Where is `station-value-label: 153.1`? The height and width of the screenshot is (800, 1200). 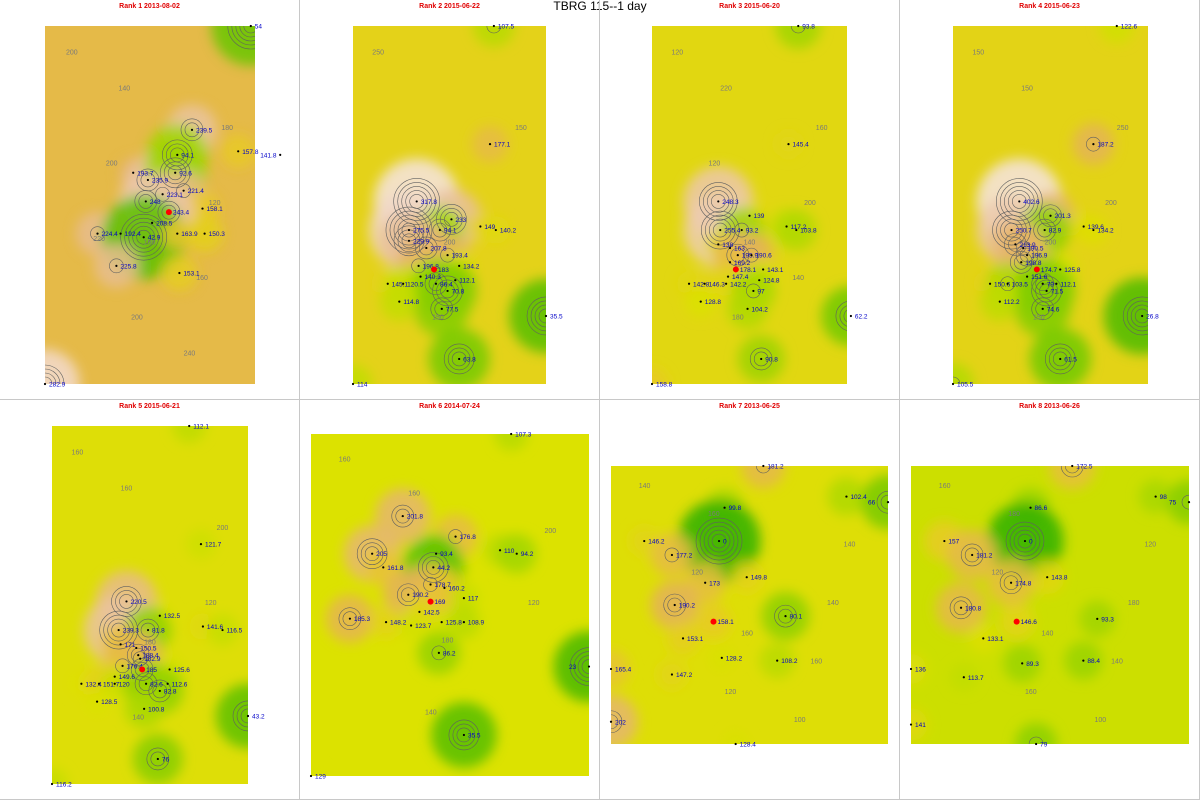 station-value-label: 153.1 is located at coordinates (191, 274).